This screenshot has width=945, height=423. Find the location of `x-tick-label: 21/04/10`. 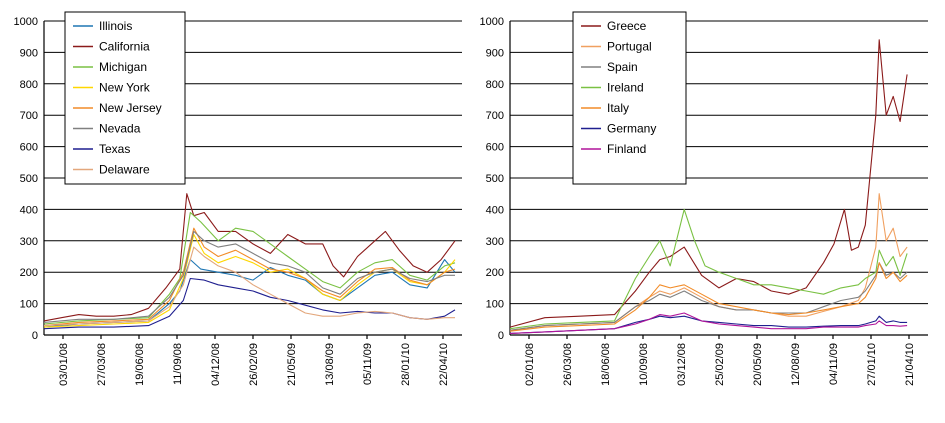

x-tick-label: 21/04/10 is located at coordinates (910, 364).